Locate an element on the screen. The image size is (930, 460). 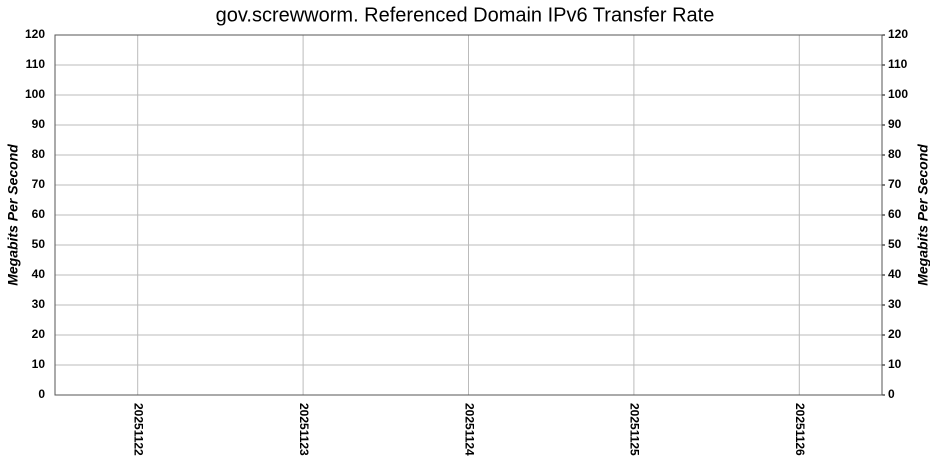
x-tick-label: 20251122 is located at coordinates (139, 429).